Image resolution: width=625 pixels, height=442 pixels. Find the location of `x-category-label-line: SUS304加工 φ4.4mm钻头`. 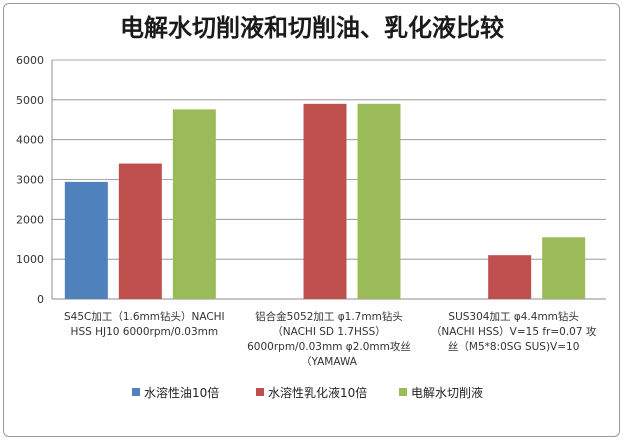

x-category-label-line: SUS304加工 φ4.4mm钻头 is located at coordinates (513, 316).